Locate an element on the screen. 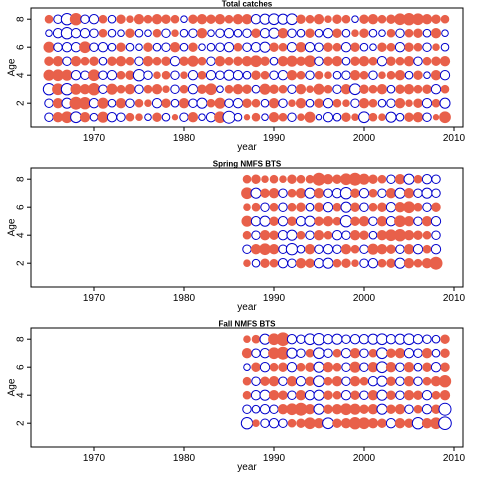  x-tick-label: 1990 is located at coordinates (274, 458).